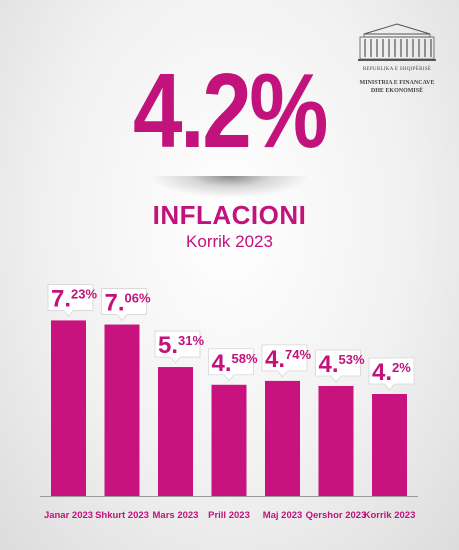 The image size is (459, 550). Describe the element at coordinates (176, 515) in the screenshot. I see `x-tick-label-3: Mars 2023` at that location.